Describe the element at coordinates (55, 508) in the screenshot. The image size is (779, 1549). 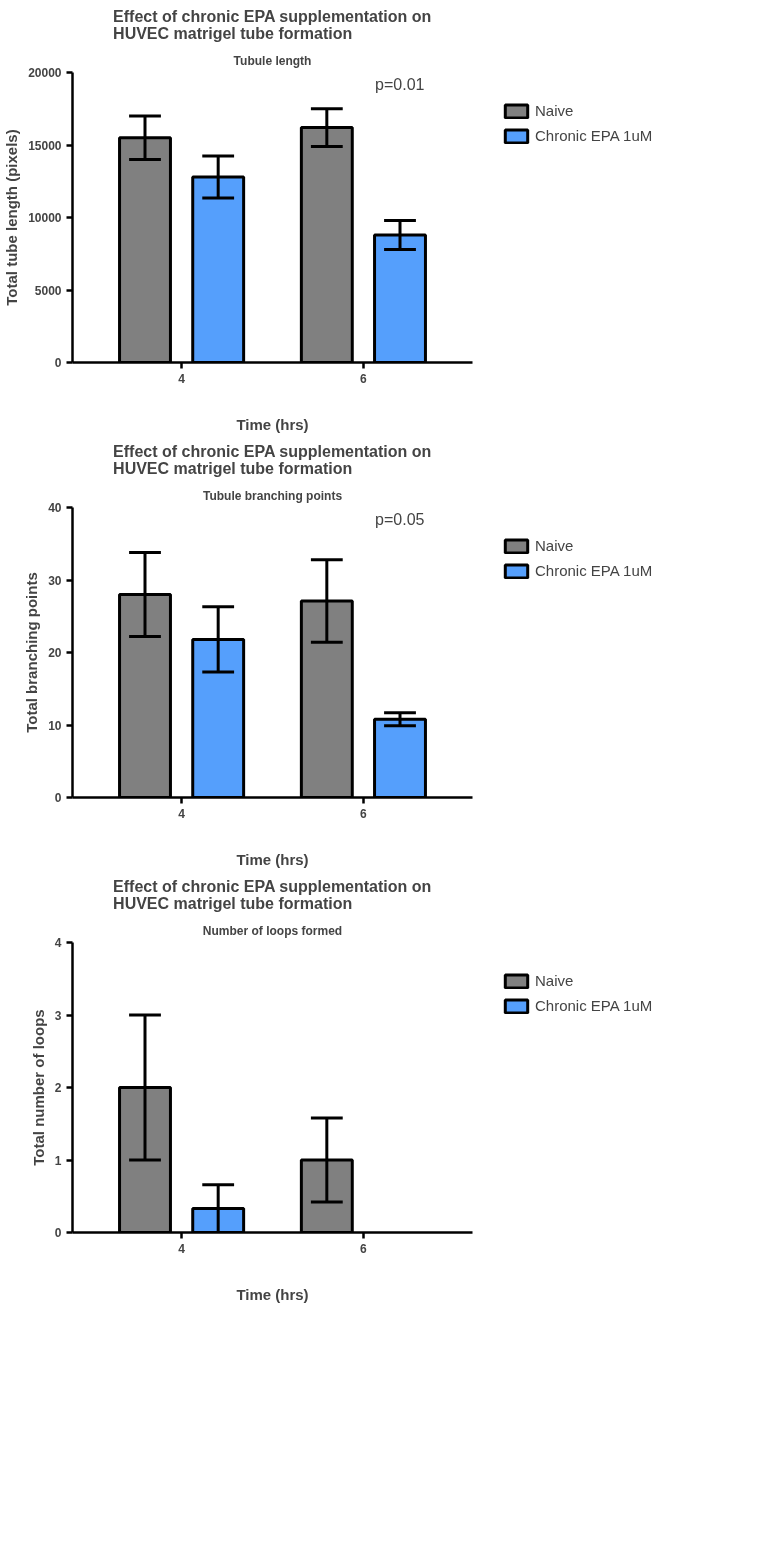
I see `y-tick-label: 40` at that location.